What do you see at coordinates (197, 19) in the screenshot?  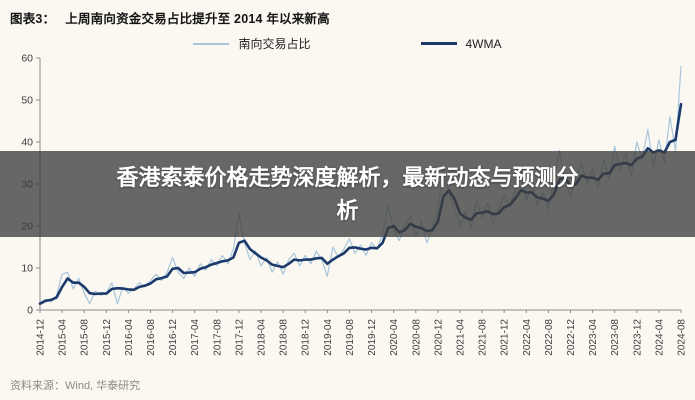 I see `chart-title: 上周南向资金交易占比提升至 2014 年以来新高` at bounding box center [197, 19].